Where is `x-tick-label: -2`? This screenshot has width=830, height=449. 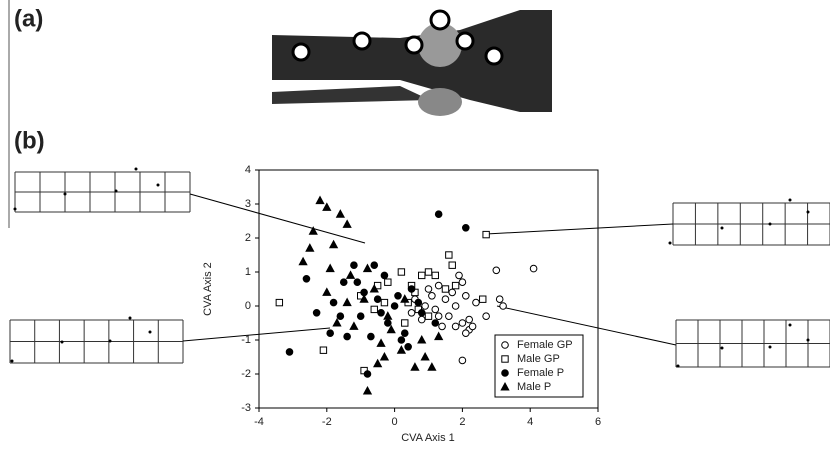 x-tick-label: -2 is located at coordinates (327, 422).